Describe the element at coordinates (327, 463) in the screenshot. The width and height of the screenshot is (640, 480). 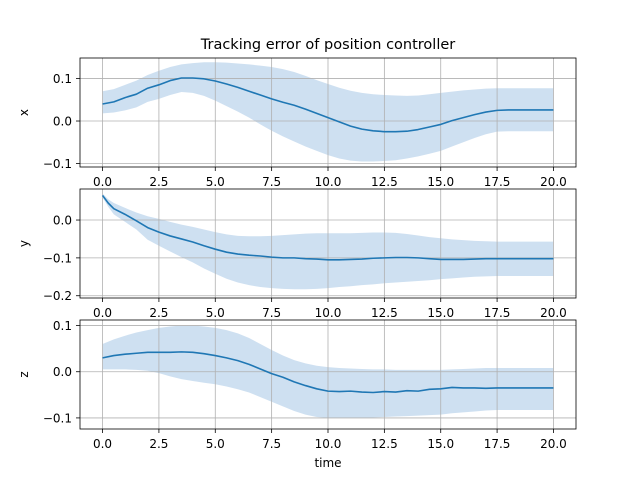
I see `x-axis-label: time` at that location.